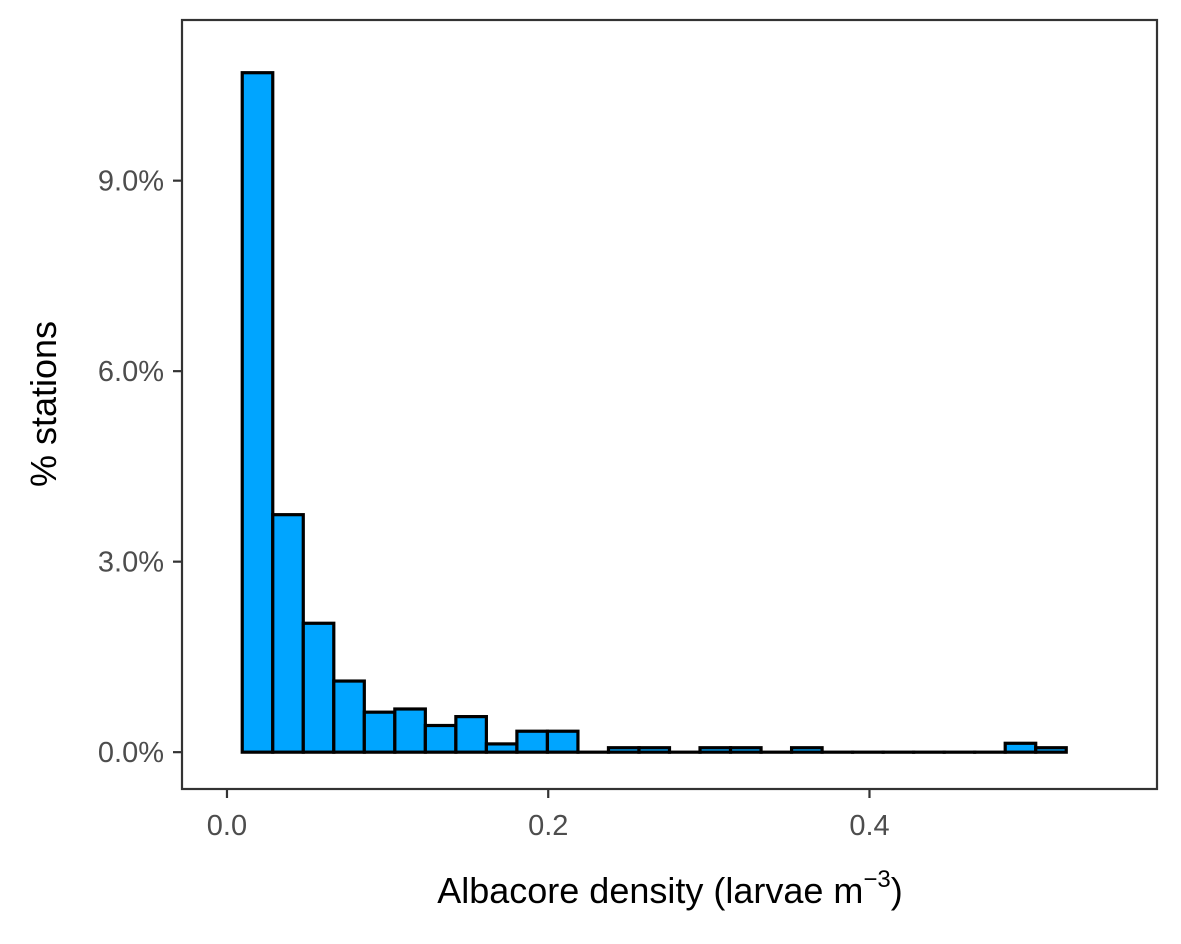  Describe the element at coordinates (131, 753) in the screenshot. I see `y-tick-label: 0.0%` at that location.